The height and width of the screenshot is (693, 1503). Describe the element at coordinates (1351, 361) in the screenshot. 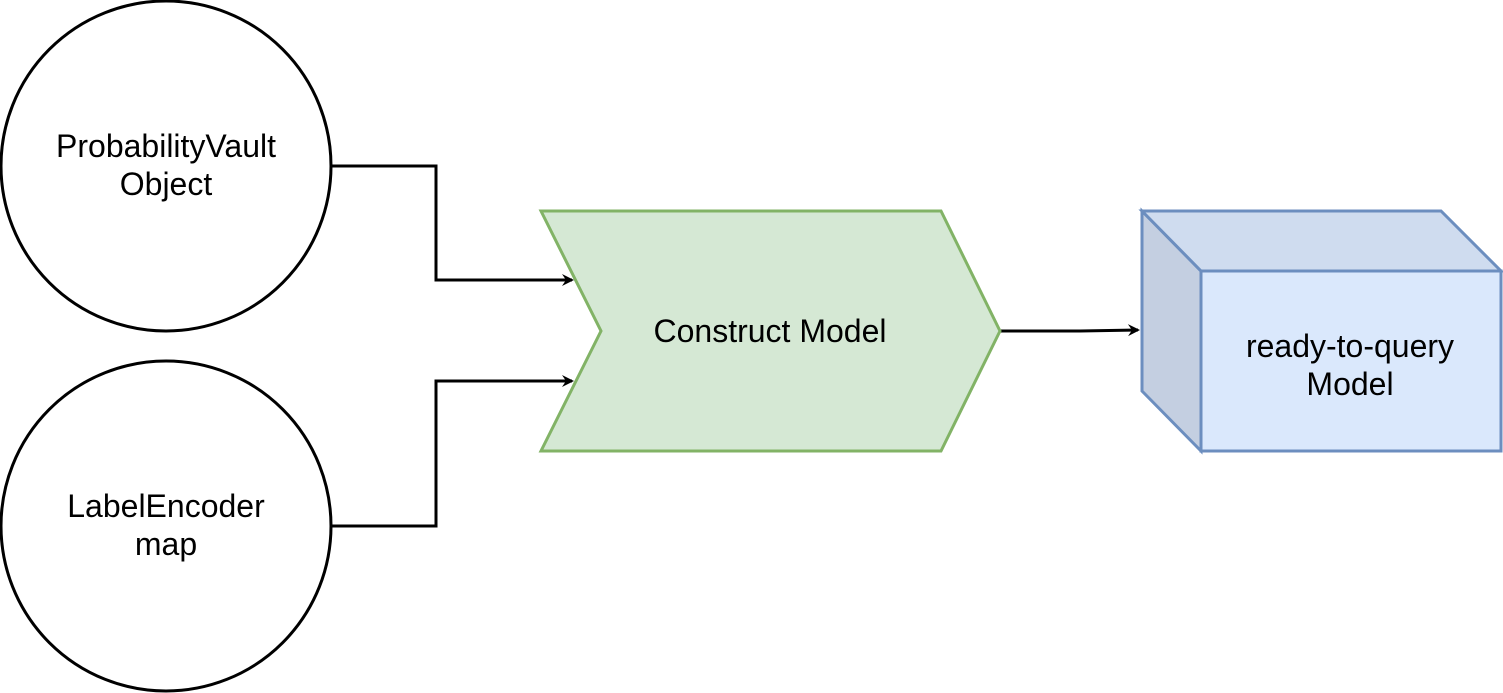

I see `cube-front-face` at that location.